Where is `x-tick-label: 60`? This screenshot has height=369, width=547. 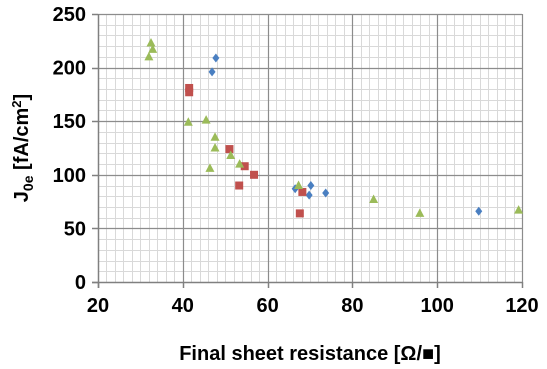
x-tick-label: 60 is located at coordinates (267, 306).